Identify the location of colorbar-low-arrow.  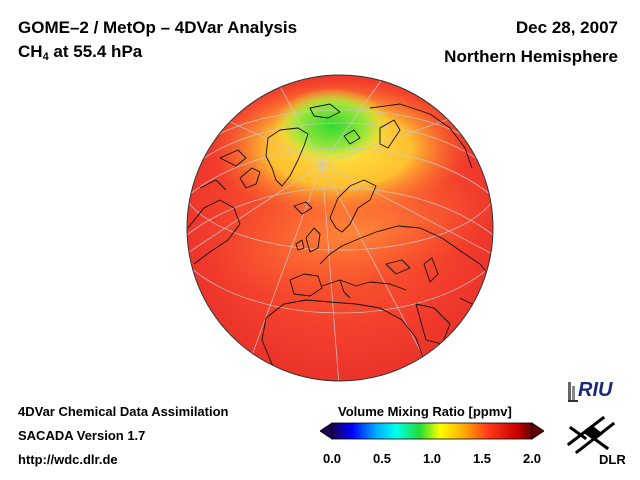
(326, 431).